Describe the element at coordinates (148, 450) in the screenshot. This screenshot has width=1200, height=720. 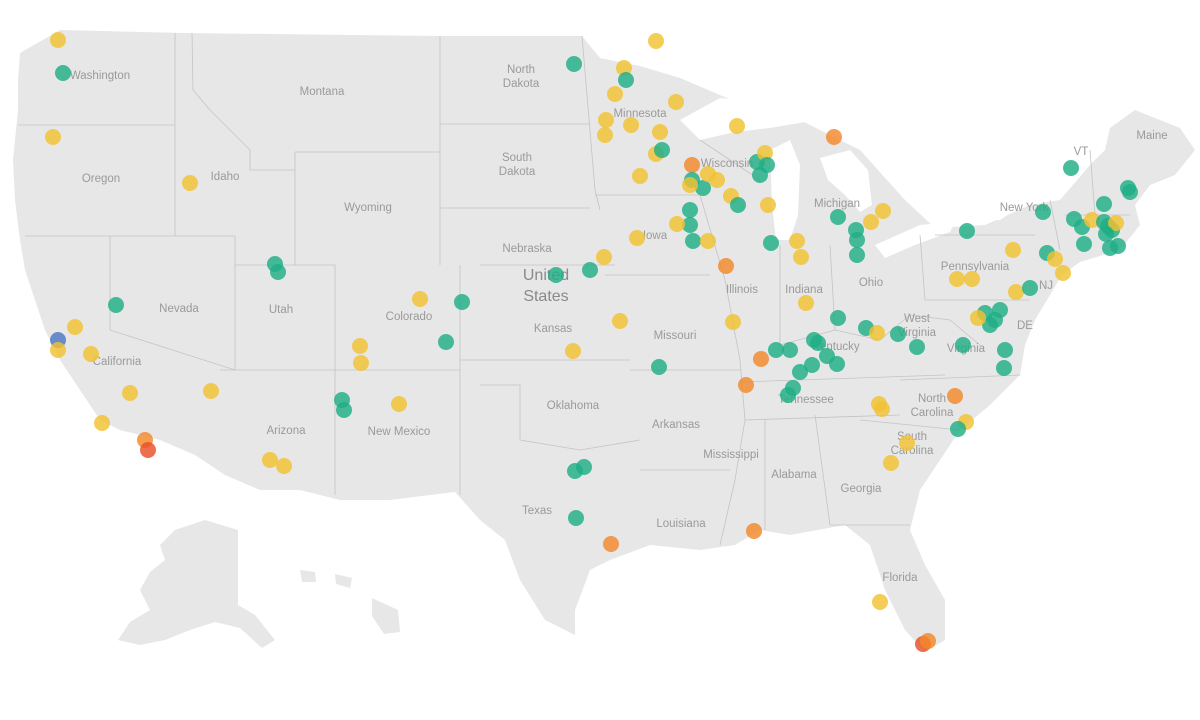
I see `marker-red` at that location.